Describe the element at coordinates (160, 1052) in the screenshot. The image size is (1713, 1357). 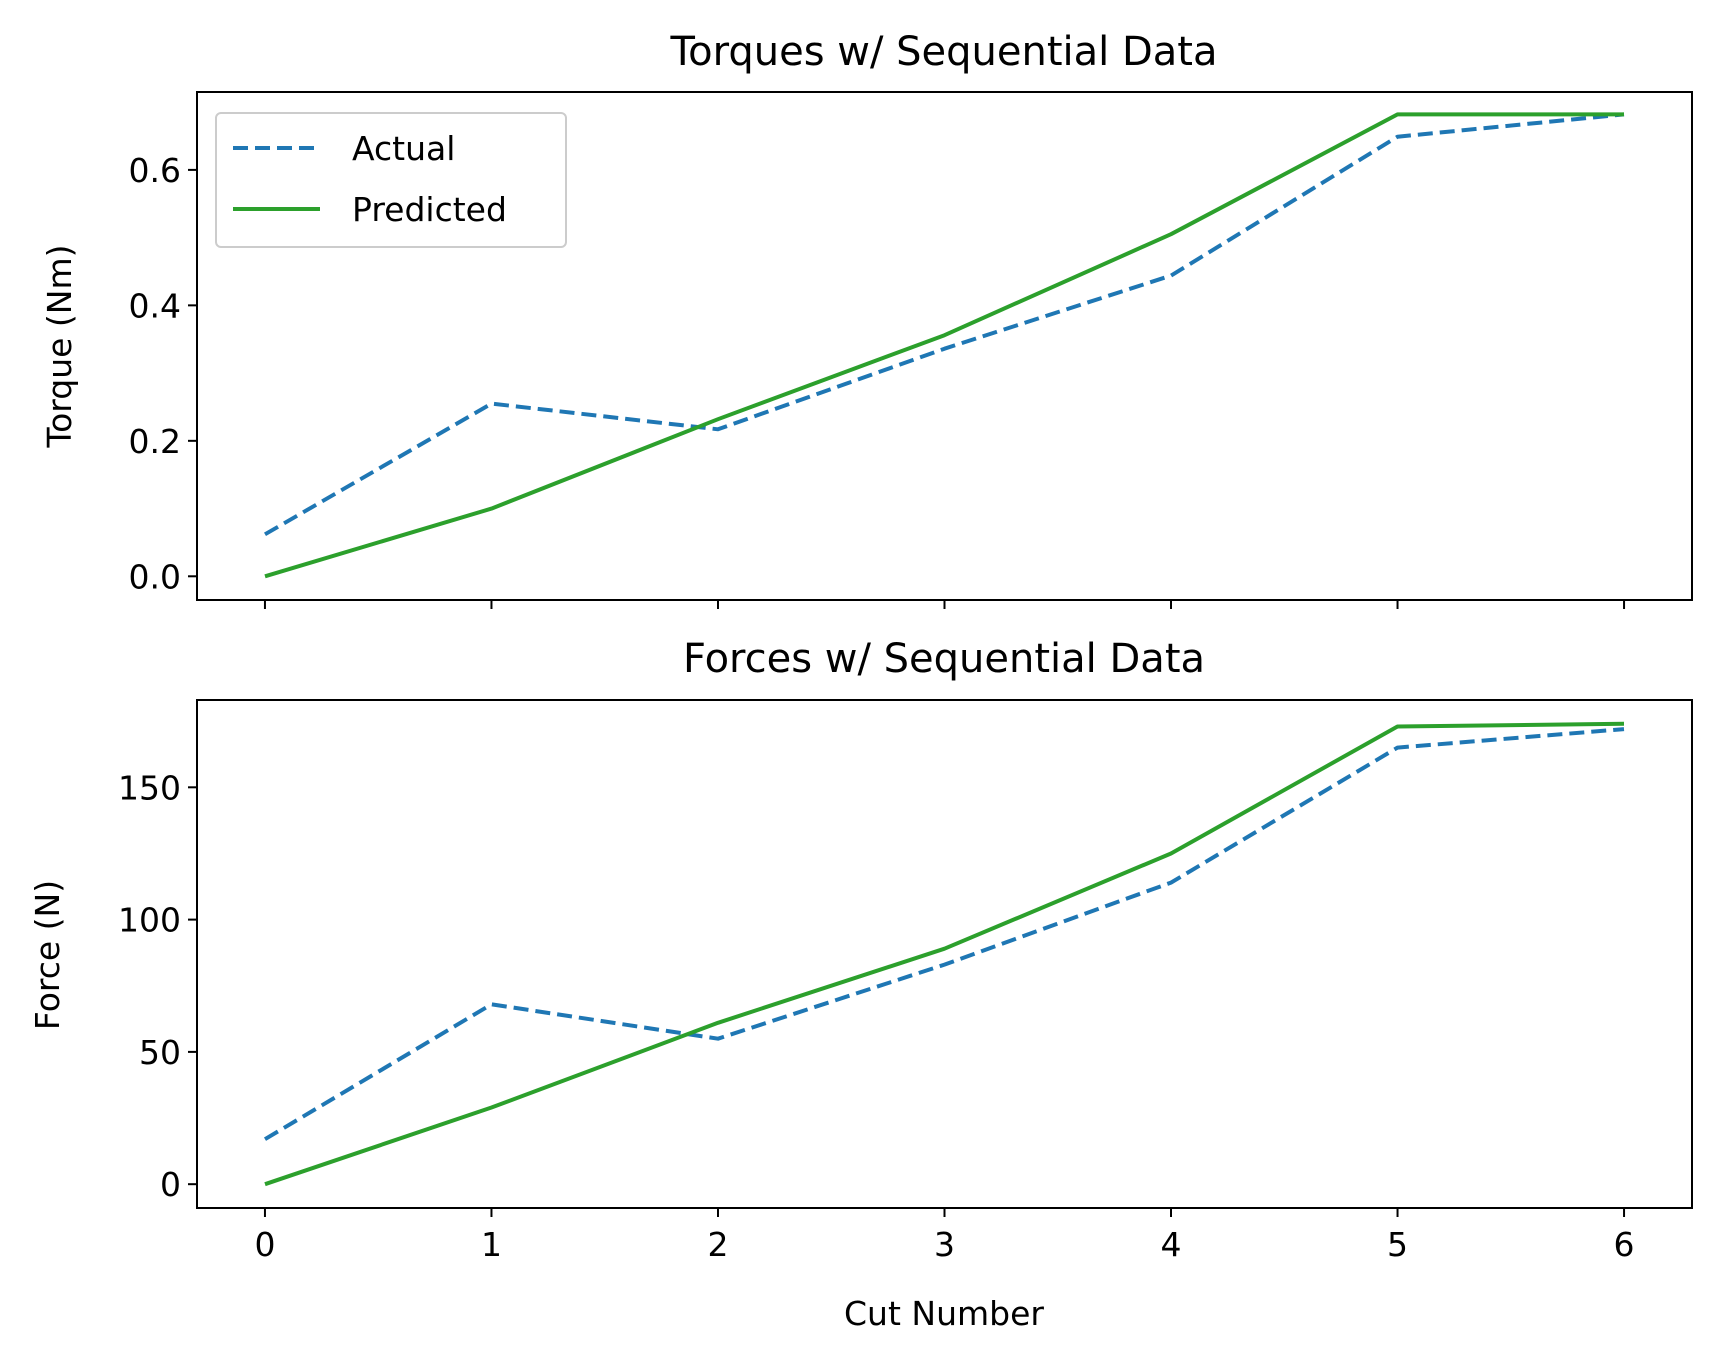
I see `force-y-tick-label: 50` at that location.